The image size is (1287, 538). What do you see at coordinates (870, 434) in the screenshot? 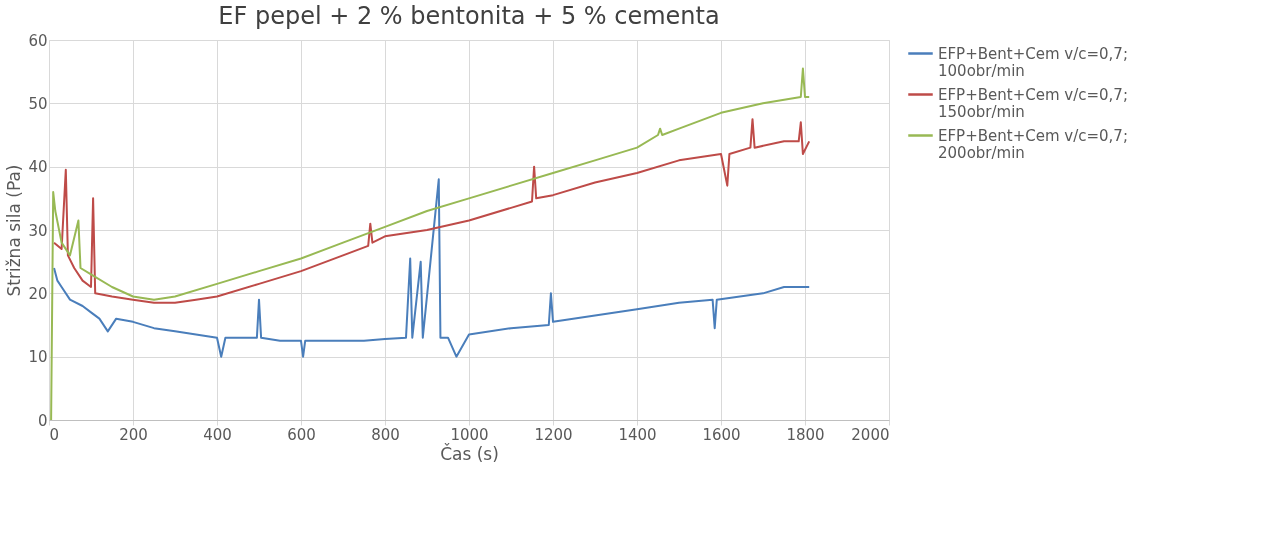
I see `x-tick-label: 2000` at bounding box center [870, 434].